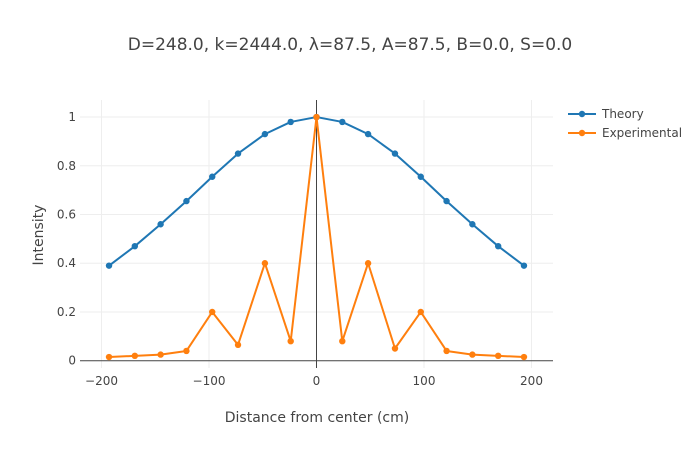 The width and height of the screenshot is (700, 450). Describe the element at coordinates (101, 381) in the screenshot. I see `x-tick-label: −200` at that location.